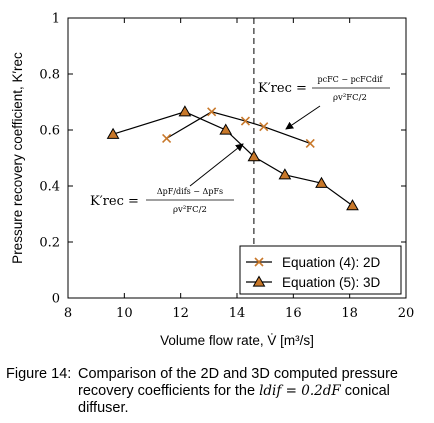 The width and height of the screenshot is (434, 423). What do you see at coordinates (49, 75) in the screenshot?
I see `y-tick-label: 0.8` at bounding box center [49, 75].